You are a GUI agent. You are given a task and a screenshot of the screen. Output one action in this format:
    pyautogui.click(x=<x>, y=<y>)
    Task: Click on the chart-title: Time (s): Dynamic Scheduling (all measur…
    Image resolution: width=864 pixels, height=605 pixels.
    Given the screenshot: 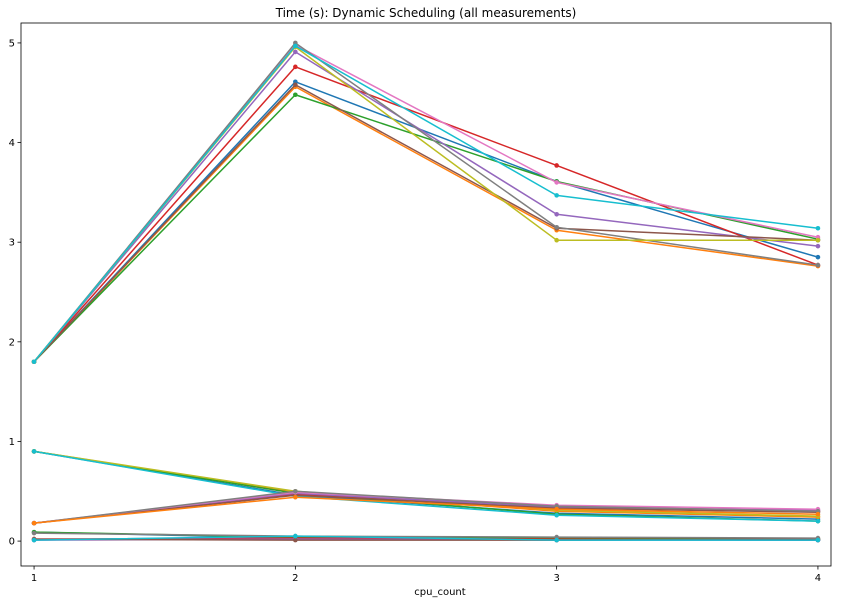 What is the action you would take?
    pyautogui.click(x=426, y=13)
    